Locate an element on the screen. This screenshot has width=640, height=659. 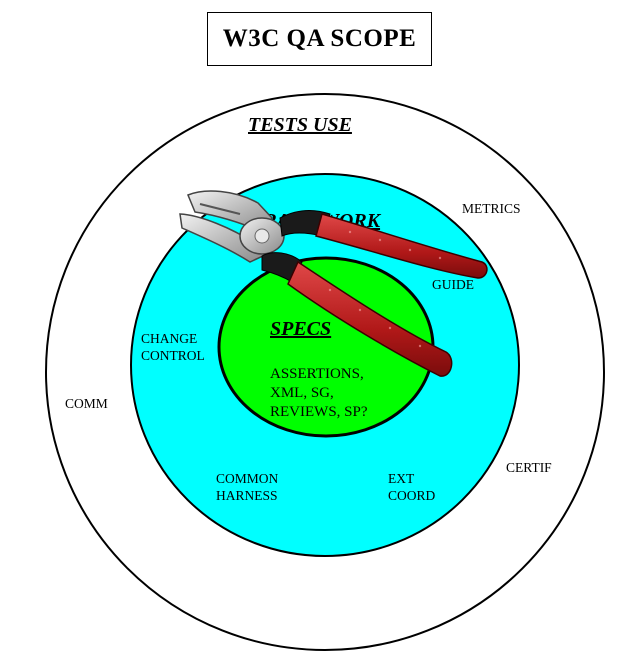
common-harness-label: COMMON HARNESS is located at coordinates (247, 487).